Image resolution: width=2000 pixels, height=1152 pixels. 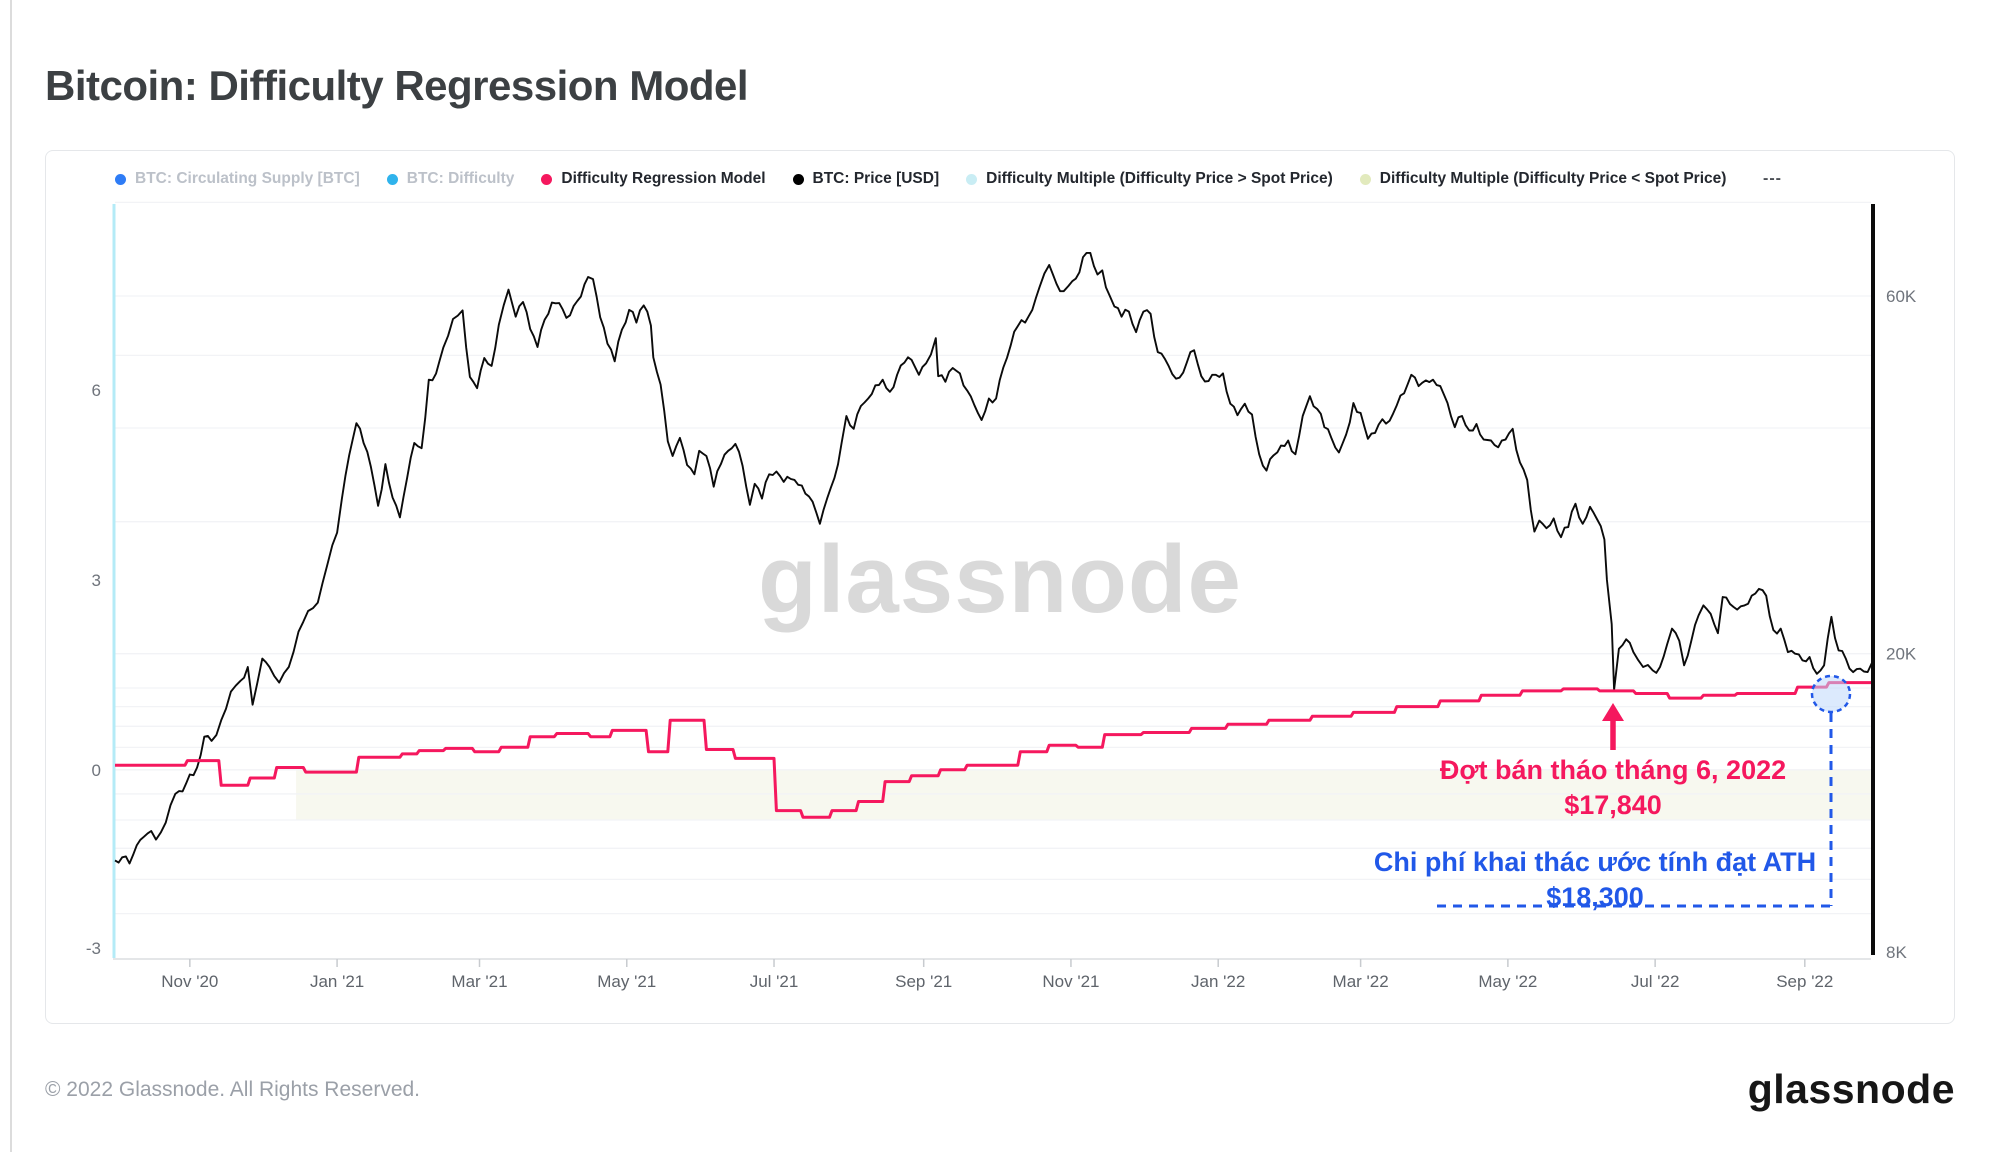 I want to click on legend-item-circulating-supply: BTC: Circulating Supply [BTC], so click(x=237, y=179).